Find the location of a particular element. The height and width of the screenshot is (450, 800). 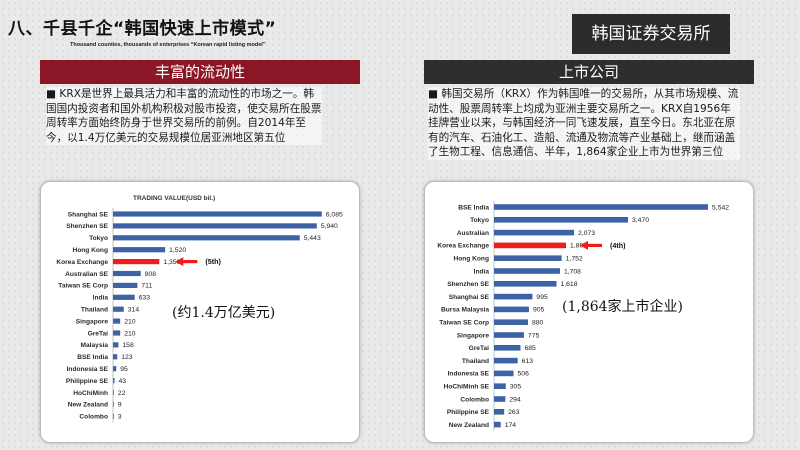

trading-chart-value-label: 5,443 is located at coordinates (312, 238).